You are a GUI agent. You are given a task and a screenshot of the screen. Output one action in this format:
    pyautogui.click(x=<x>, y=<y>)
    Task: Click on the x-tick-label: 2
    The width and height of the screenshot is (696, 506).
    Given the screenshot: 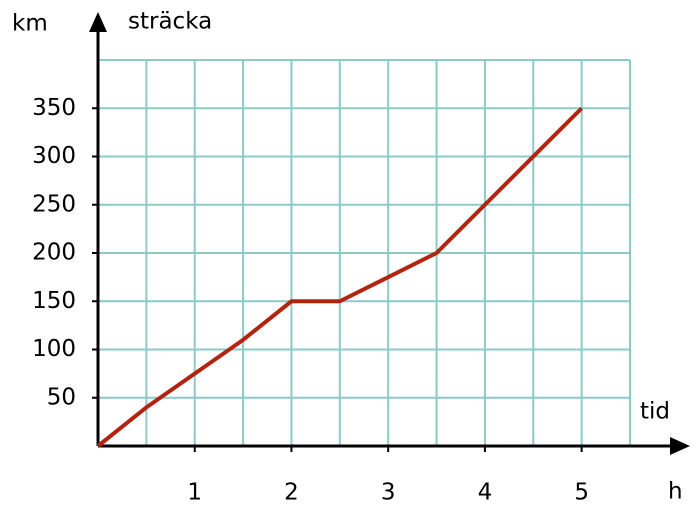 What is the action you would take?
    pyautogui.click(x=291, y=493)
    